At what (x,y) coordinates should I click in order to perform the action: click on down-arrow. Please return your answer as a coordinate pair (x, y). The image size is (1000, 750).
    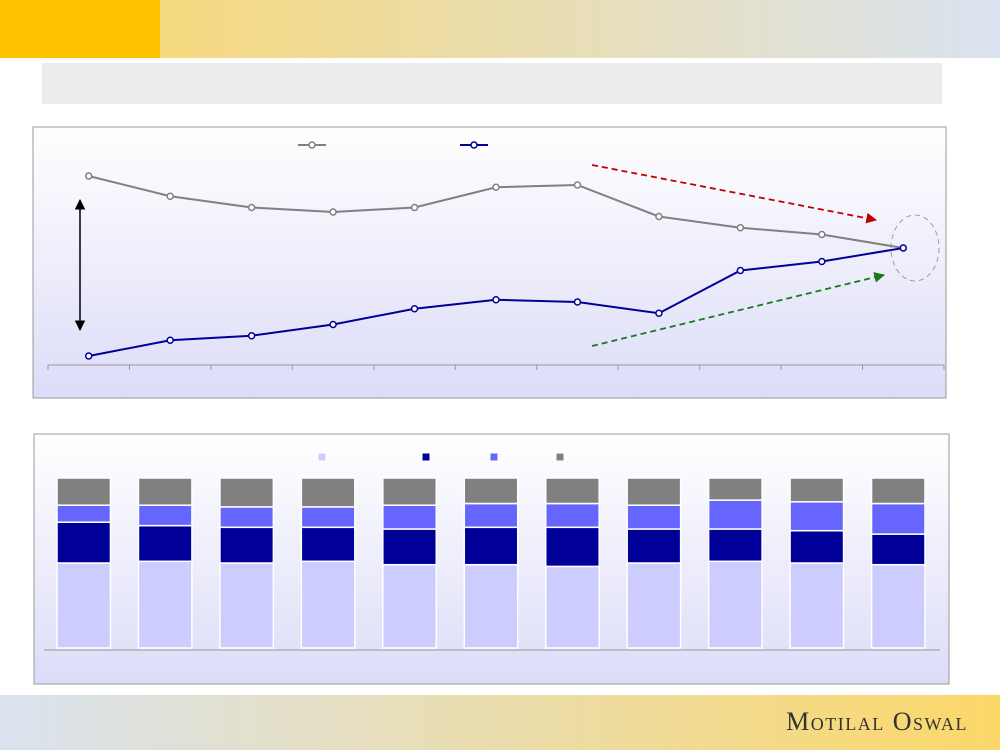
    Looking at the image, I should click on (734, 194).